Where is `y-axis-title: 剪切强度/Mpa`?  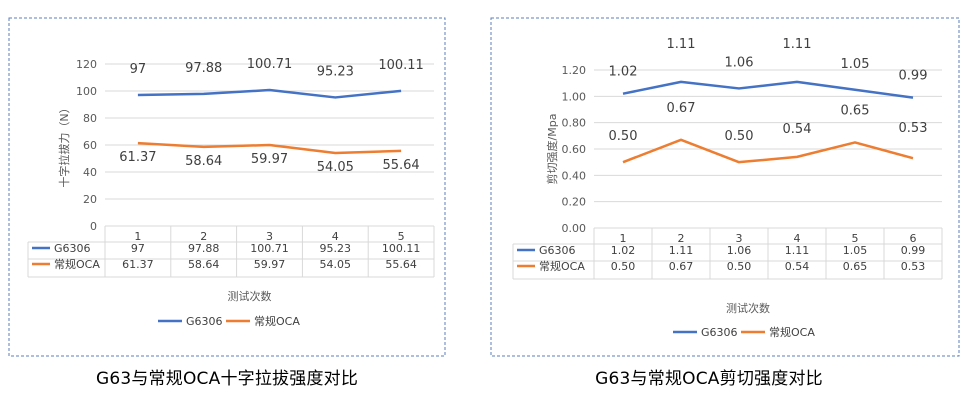 y-axis-title: 剪切强度/Mpa is located at coordinates (552, 149).